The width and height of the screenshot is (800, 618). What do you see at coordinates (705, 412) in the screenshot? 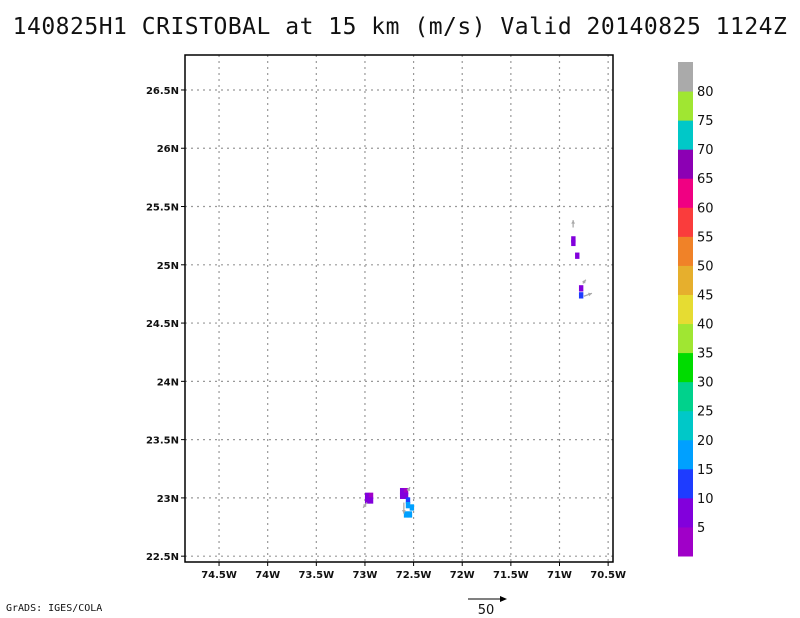
I see `colorbar-label: 25` at bounding box center [705, 412].